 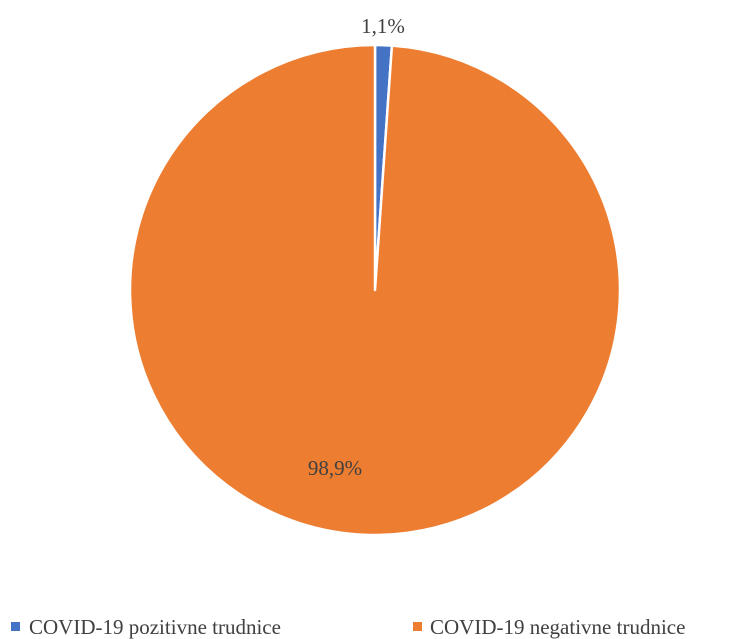 I want to click on legend-item-positive: COVID-19 pozitivne trudnice, so click(x=146, y=627).